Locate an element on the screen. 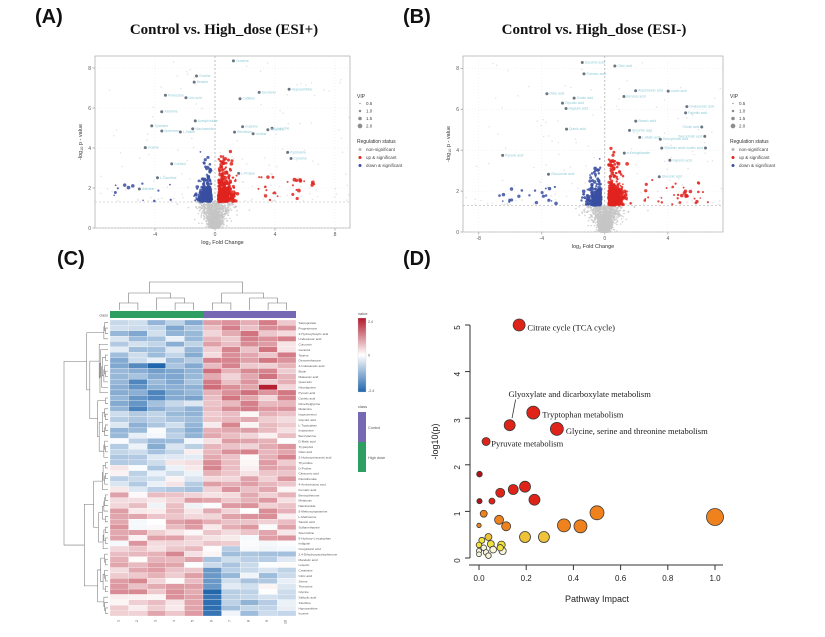 This screenshot has width=825, height=637. svg-text: Creatine is located at coordinates (242, 61).